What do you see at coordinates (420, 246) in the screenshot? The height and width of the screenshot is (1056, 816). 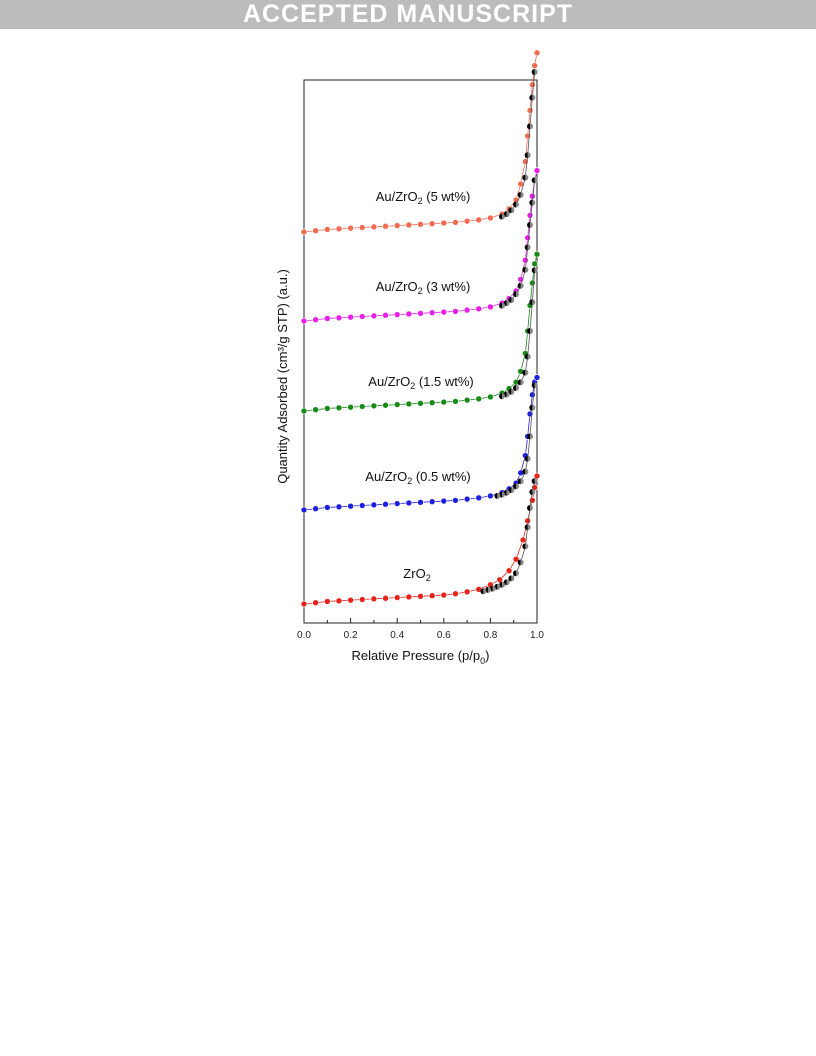 I see `series-line-adsorption` at bounding box center [420, 246].